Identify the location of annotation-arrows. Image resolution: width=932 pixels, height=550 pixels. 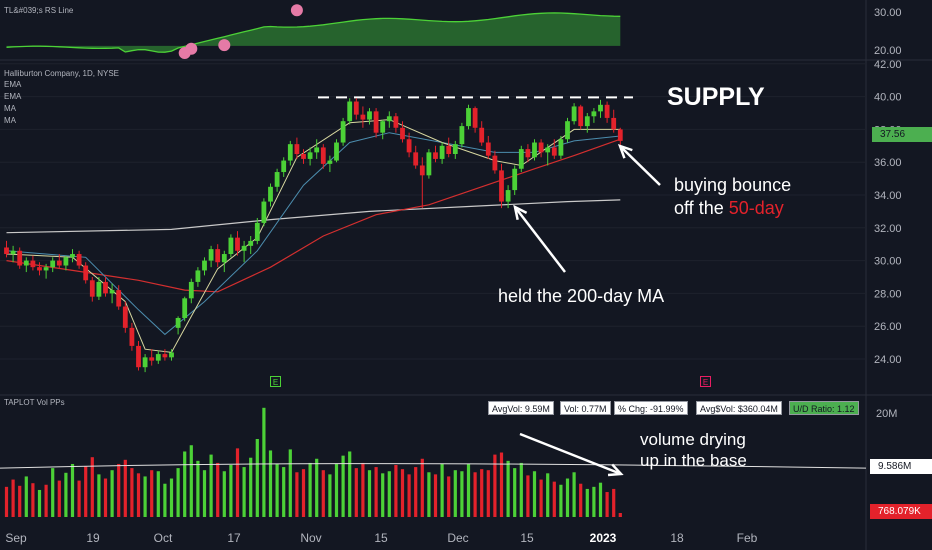
(587, 310).